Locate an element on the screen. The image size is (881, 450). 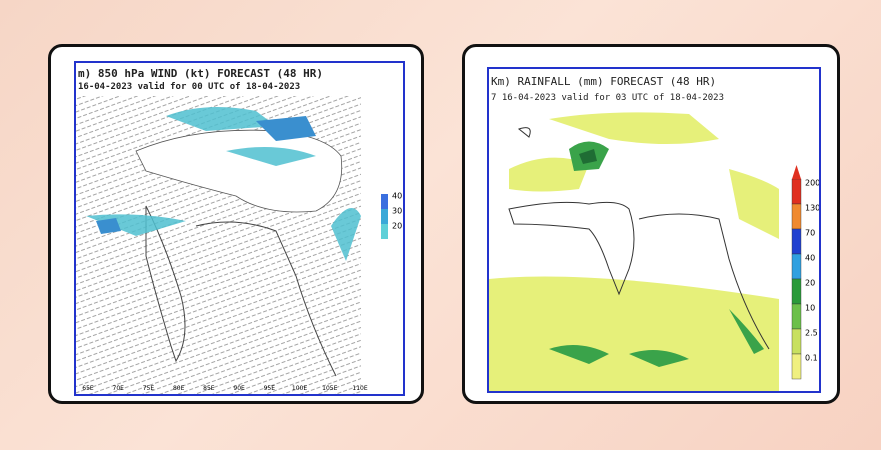
longitude-label: 85E is located at coordinates (209, 388).